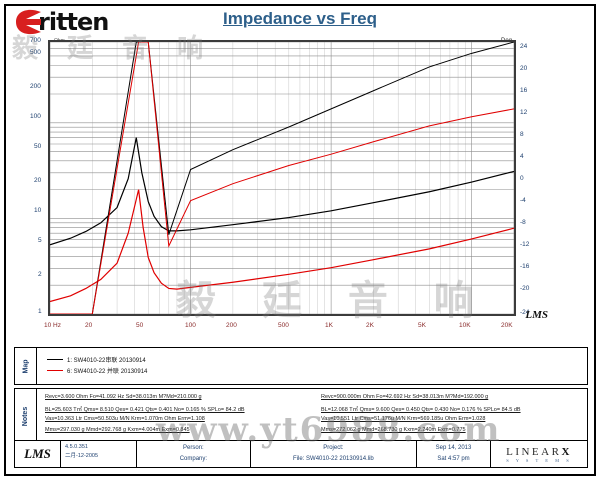  I want to click on y-right-tick-12: 12, so click(524, 112).